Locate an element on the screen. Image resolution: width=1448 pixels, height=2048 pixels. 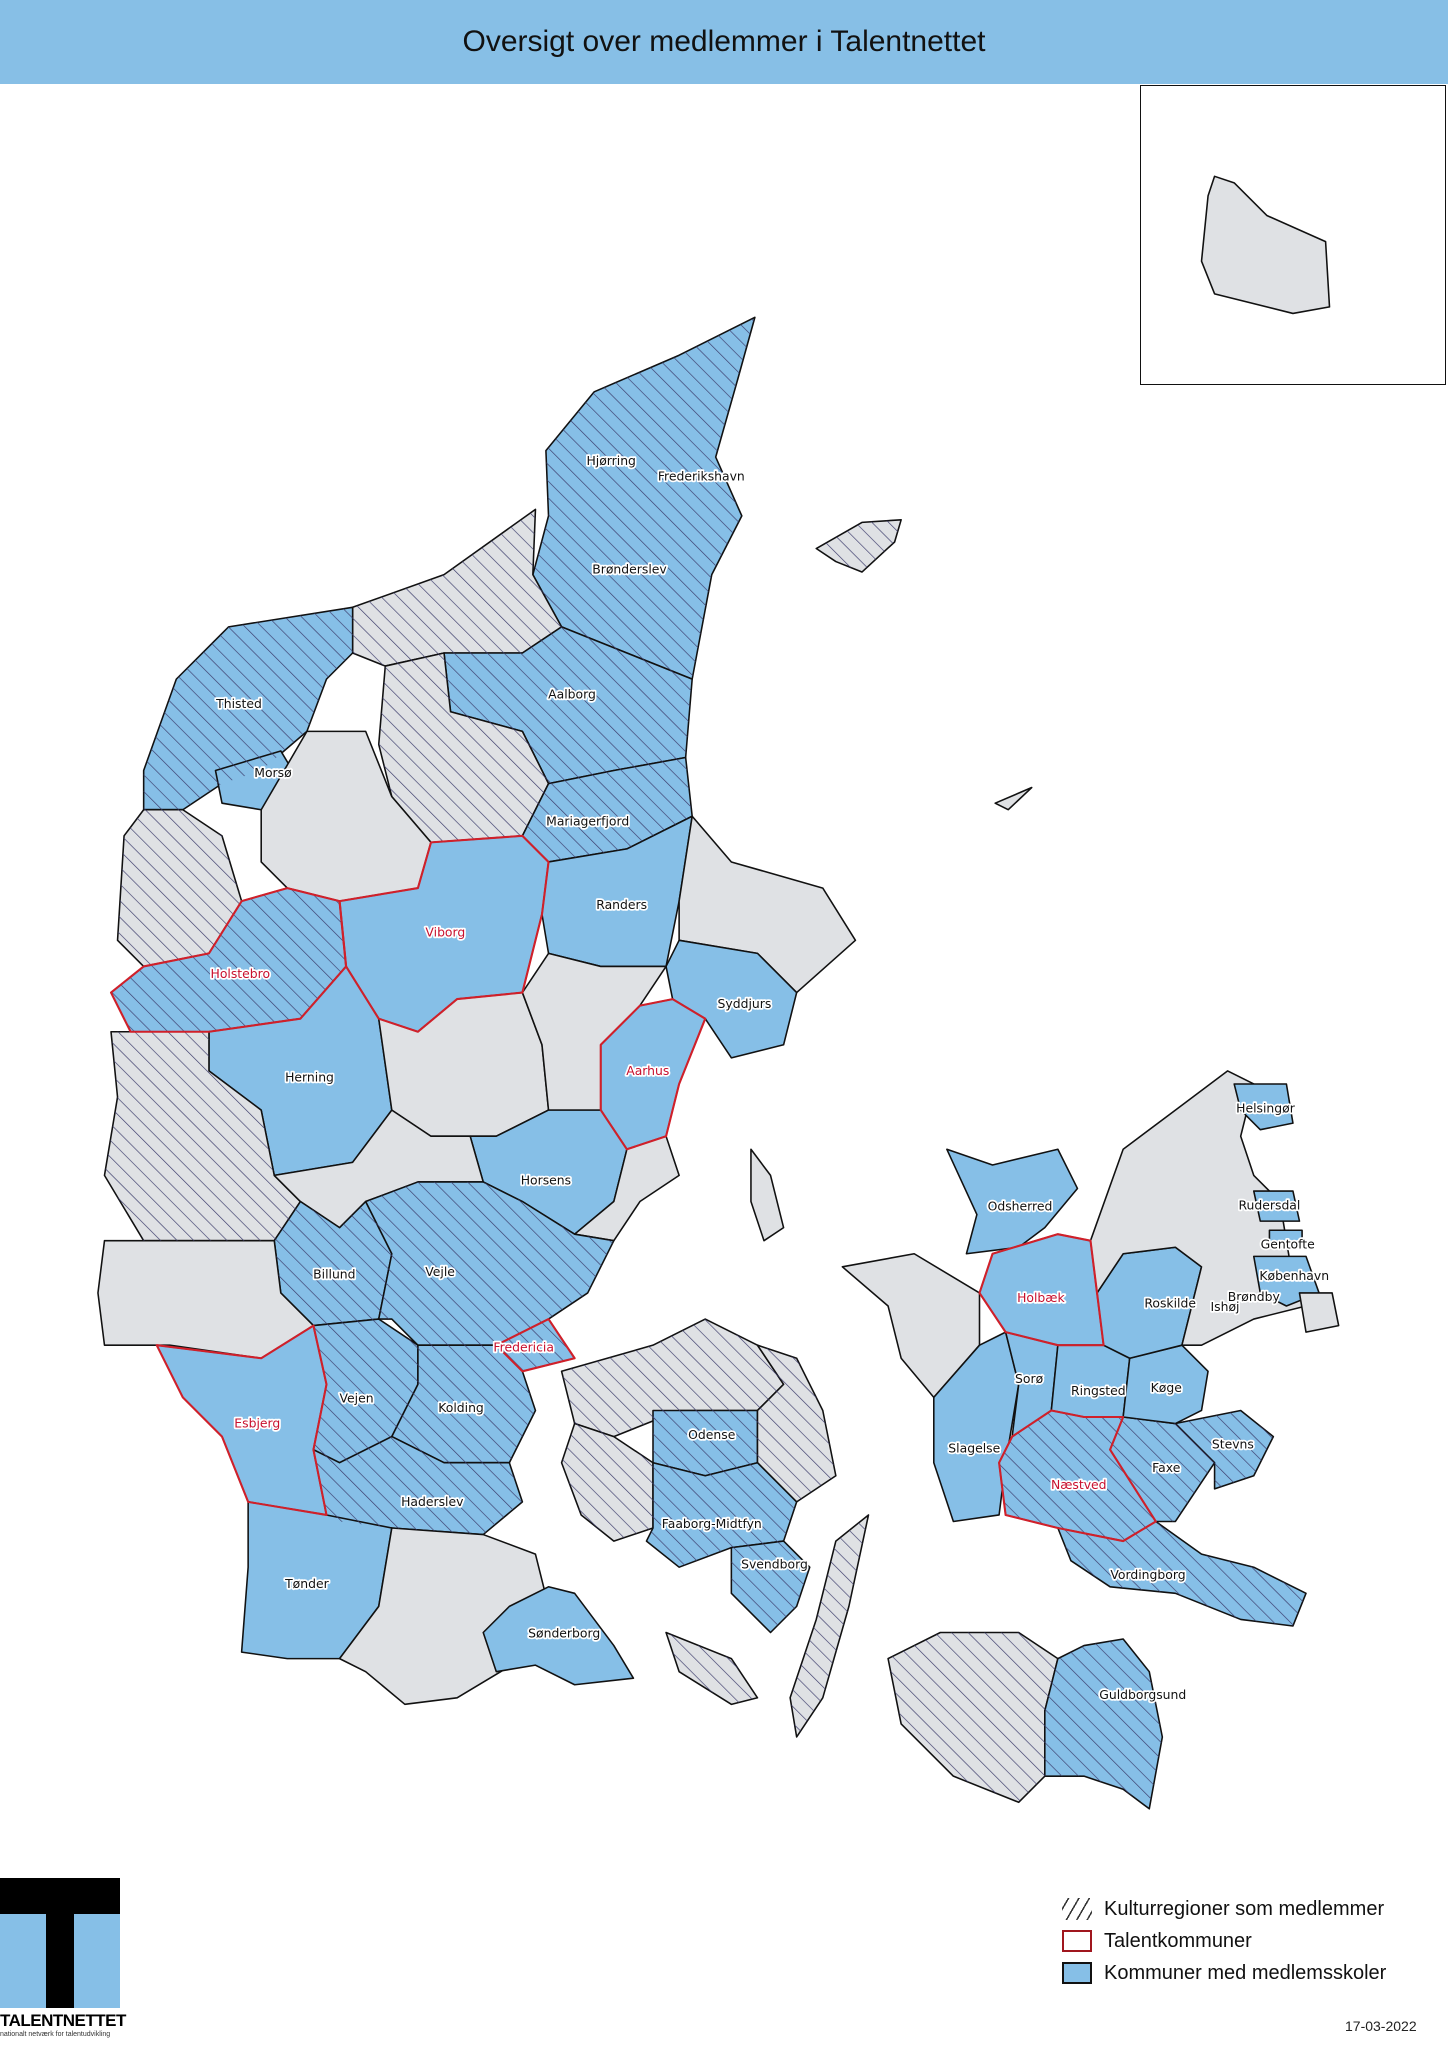
region-gentofte is located at coordinates (1285, 1239).